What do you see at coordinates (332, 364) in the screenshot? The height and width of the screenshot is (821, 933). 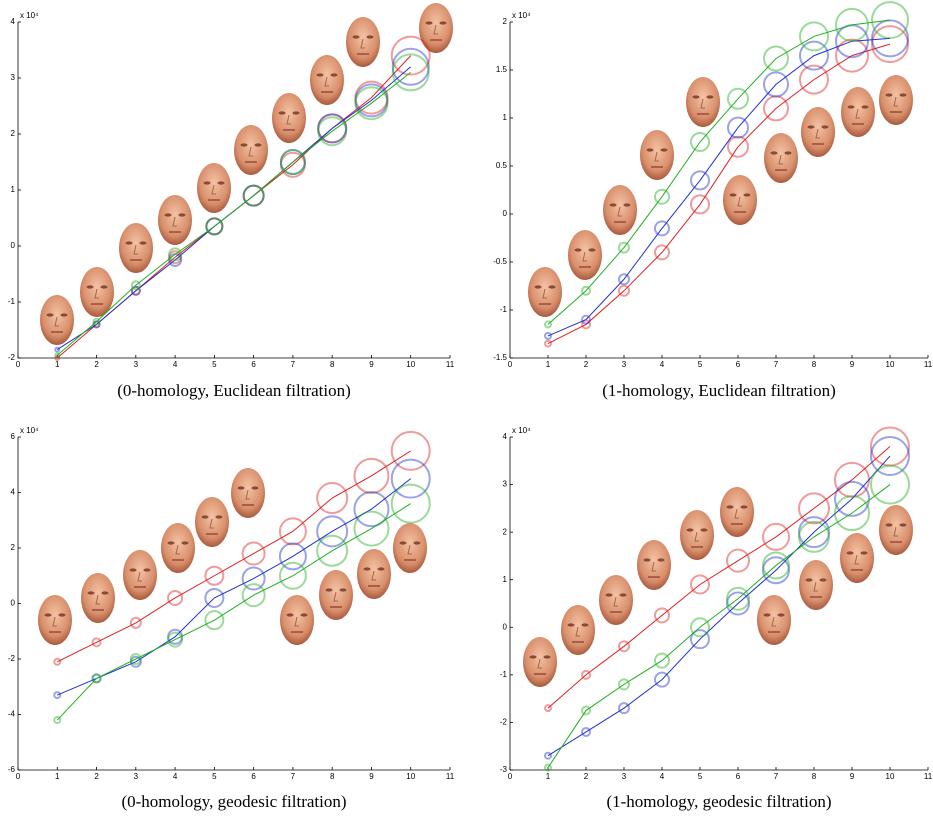 I see `x-tick-label: 8` at bounding box center [332, 364].